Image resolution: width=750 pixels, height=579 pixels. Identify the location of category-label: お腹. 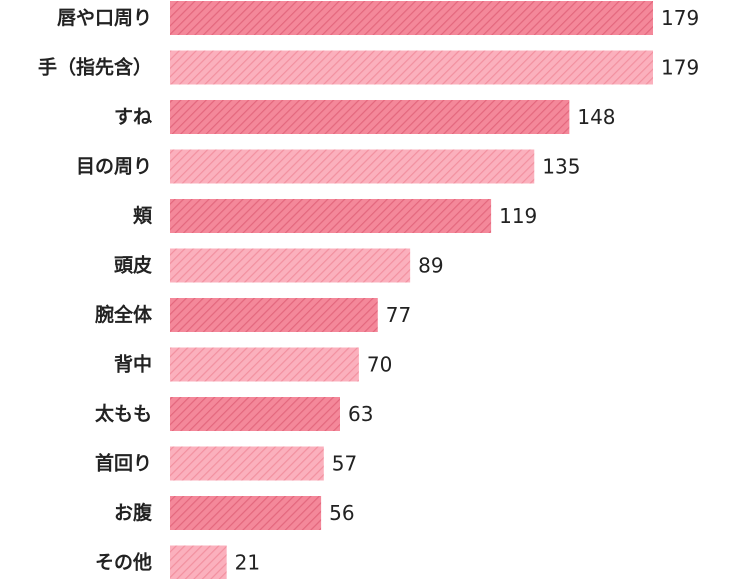
(133, 512).